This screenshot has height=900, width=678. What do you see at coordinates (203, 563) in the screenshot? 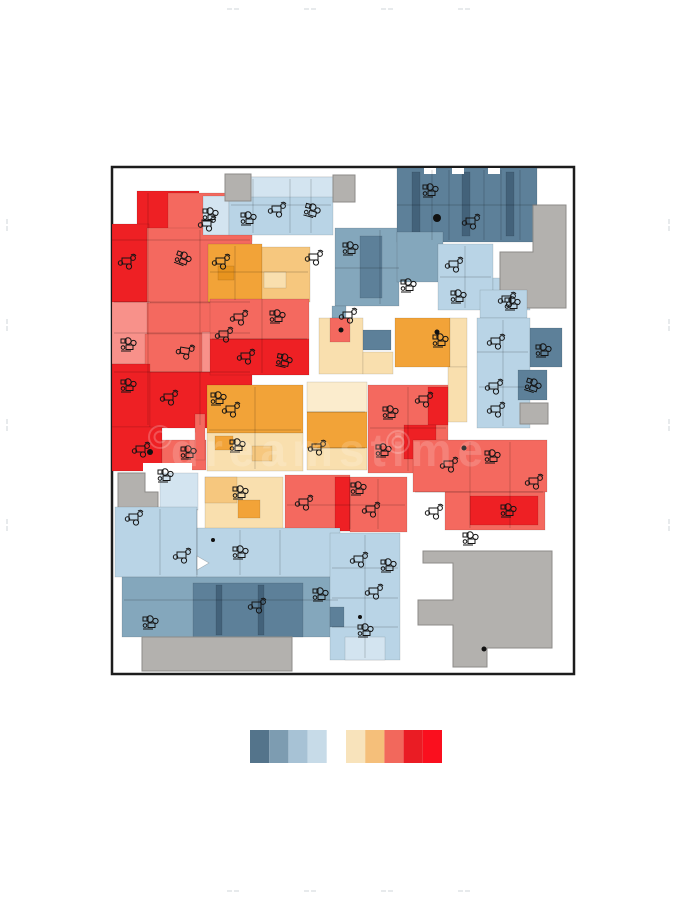
I see `arrow-icon` at bounding box center [203, 563].